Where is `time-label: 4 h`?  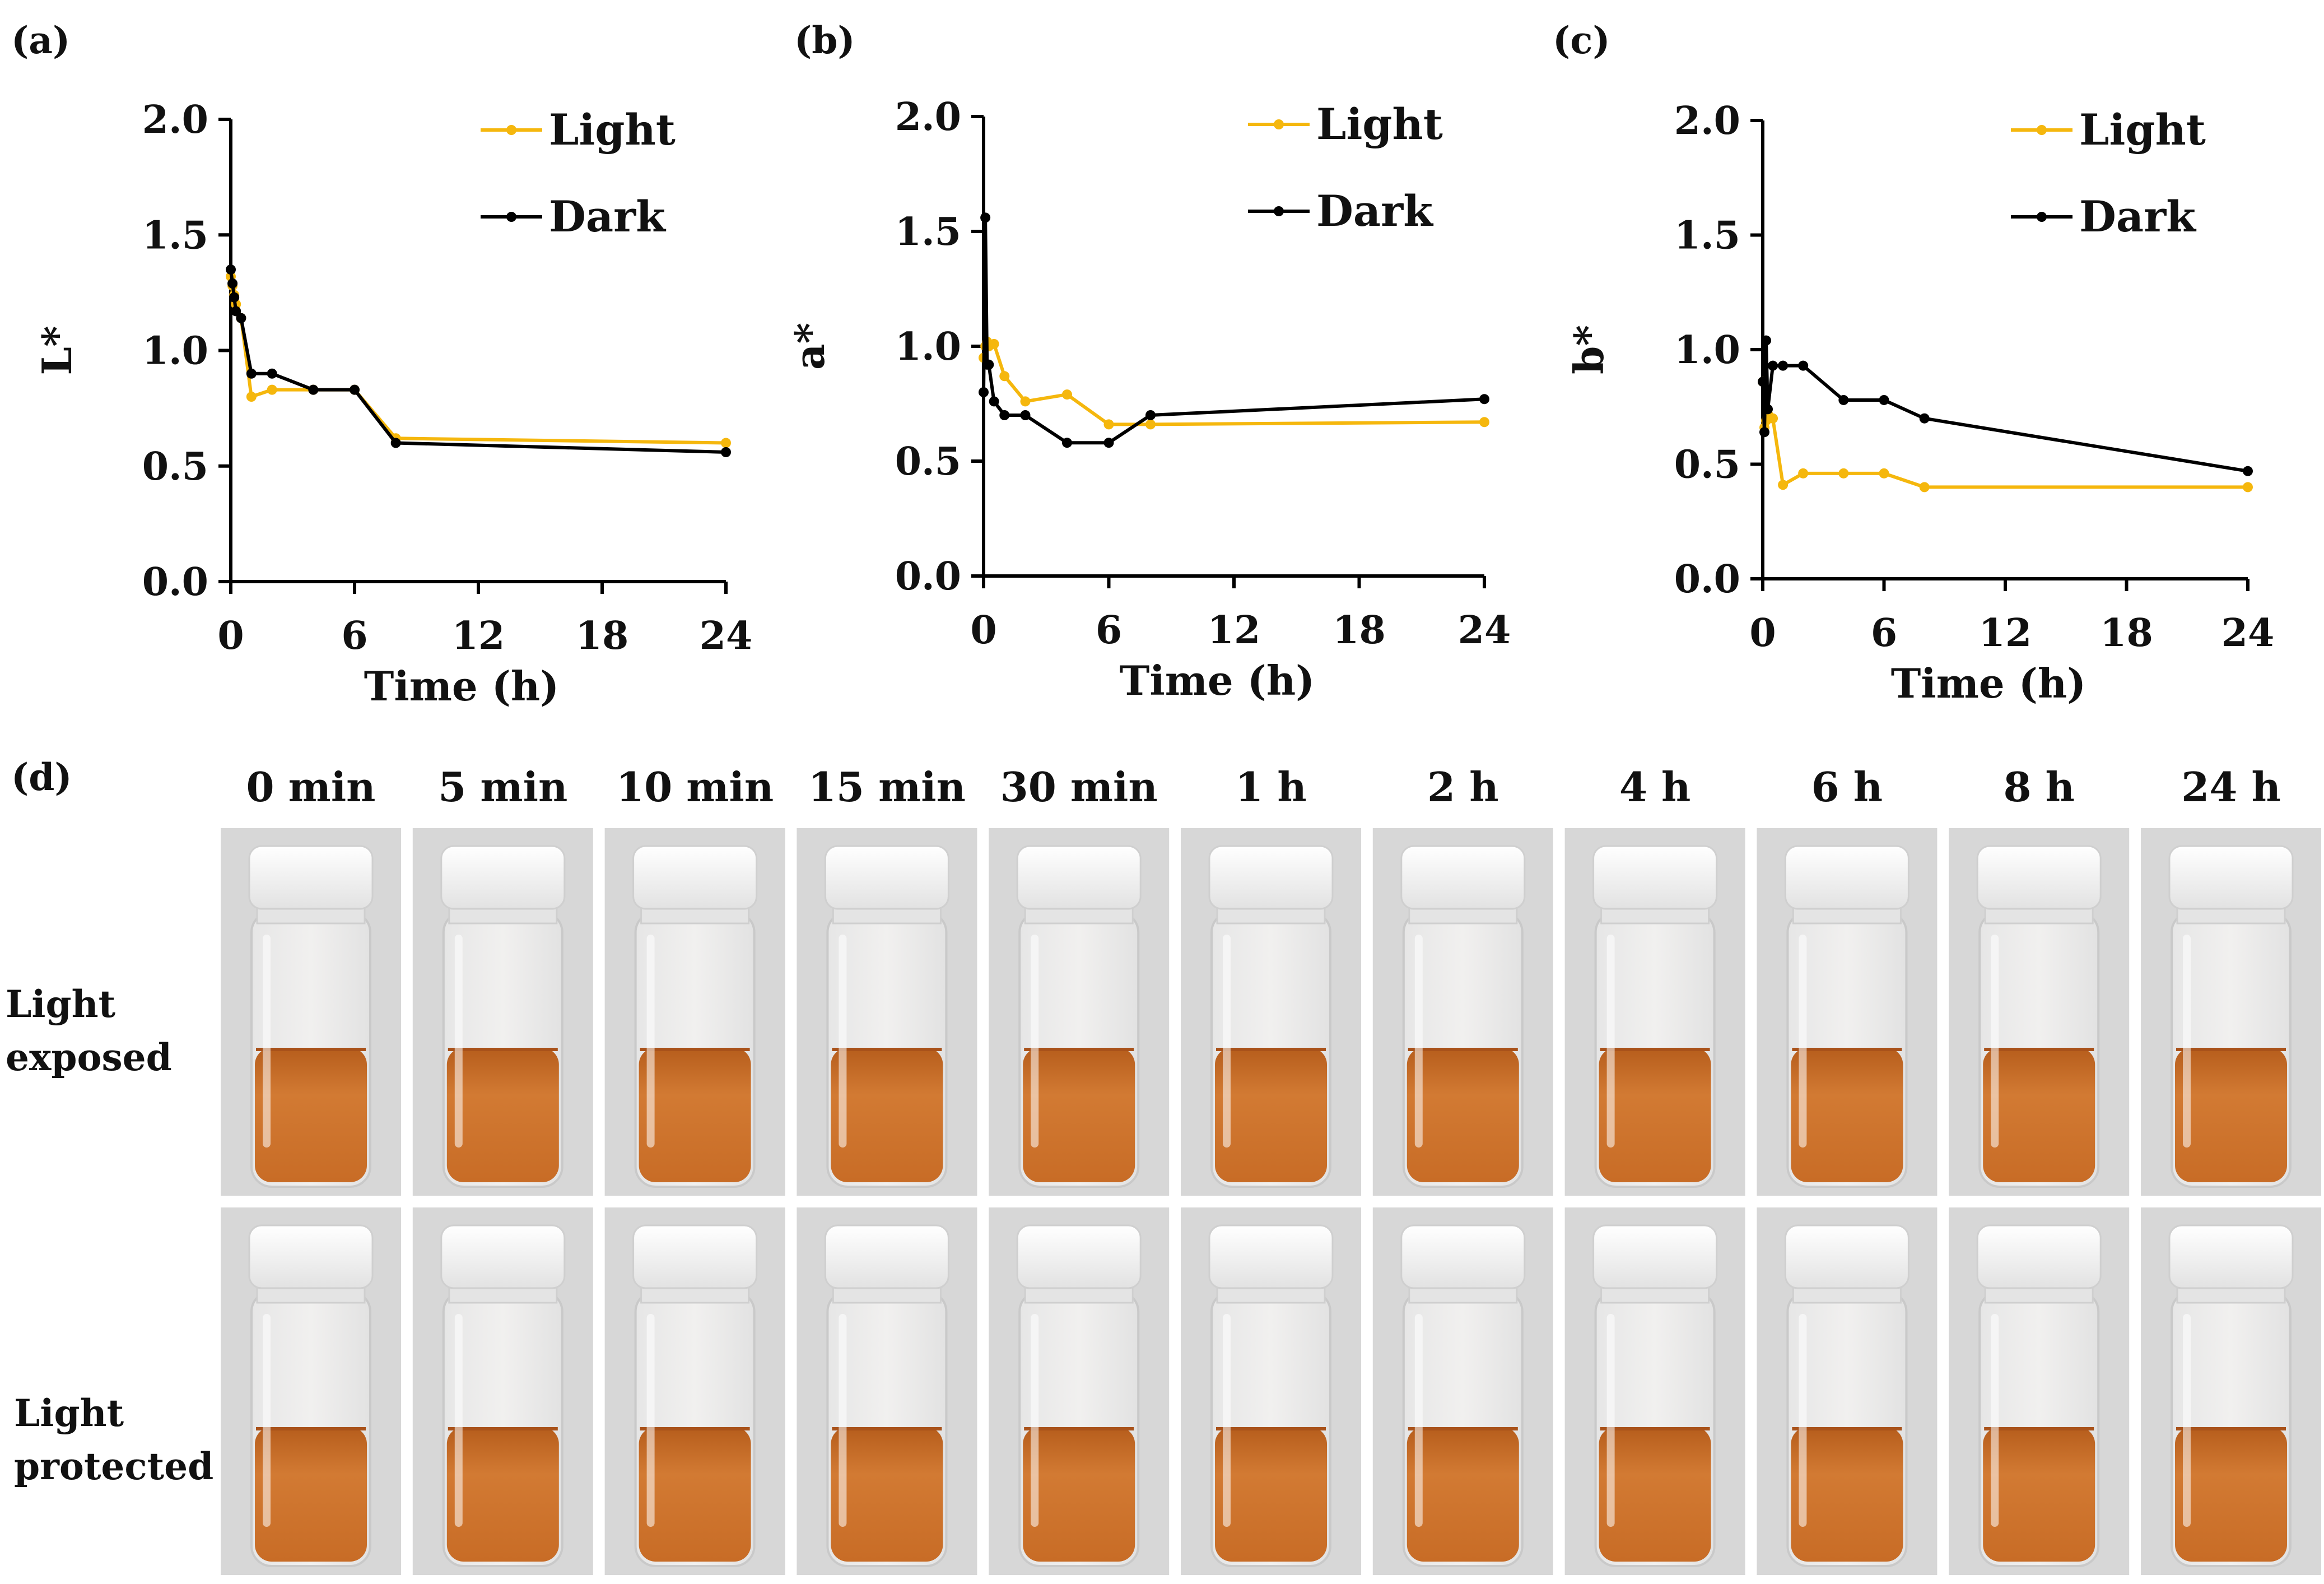 time-label: 4 h is located at coordinates (1655, 787).